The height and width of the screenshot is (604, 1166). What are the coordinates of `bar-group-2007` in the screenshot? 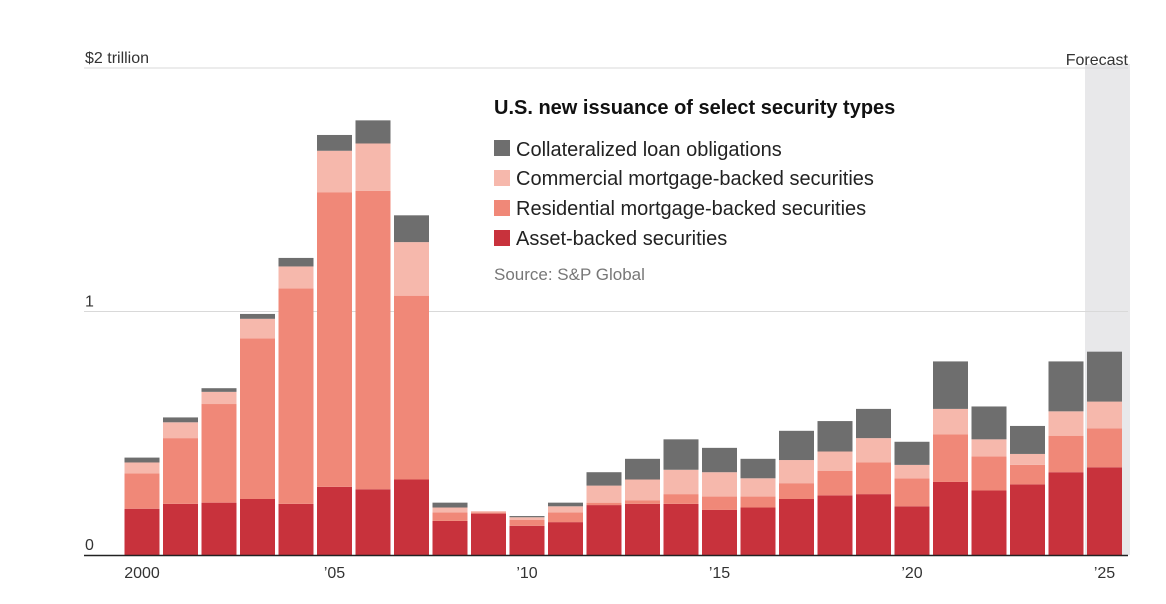 It's located at (411, 385).